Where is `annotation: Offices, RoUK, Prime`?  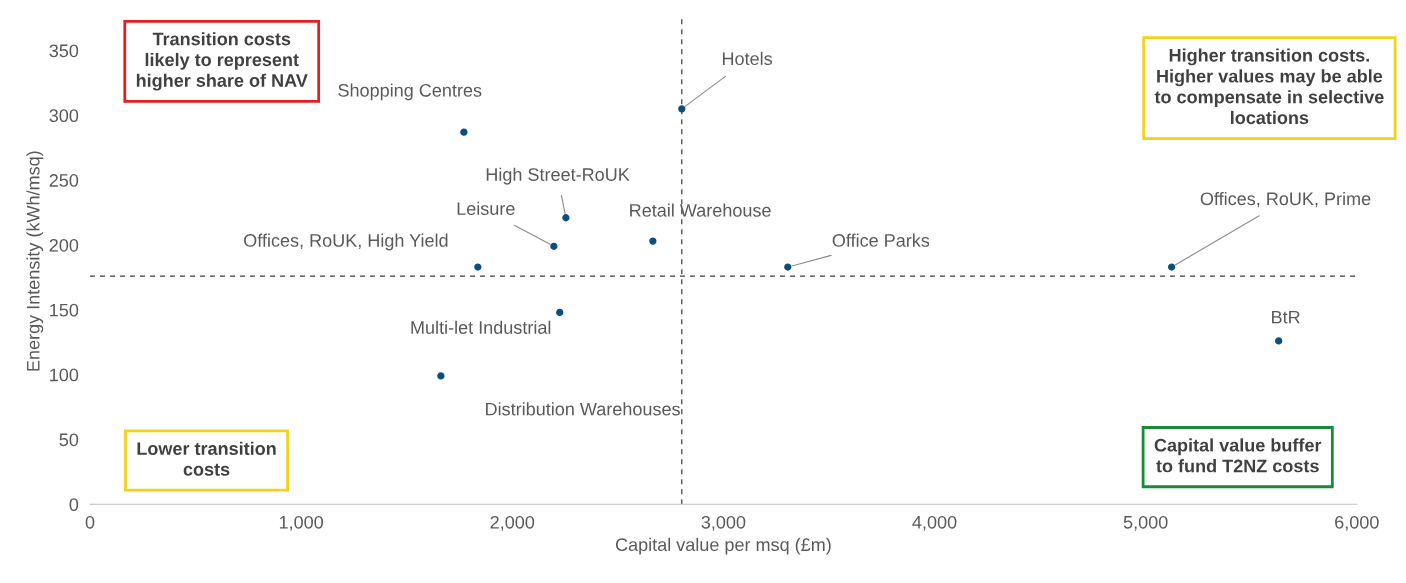
annotation: Offices, RoUK, Prime is located at coordinates (1285, 199).